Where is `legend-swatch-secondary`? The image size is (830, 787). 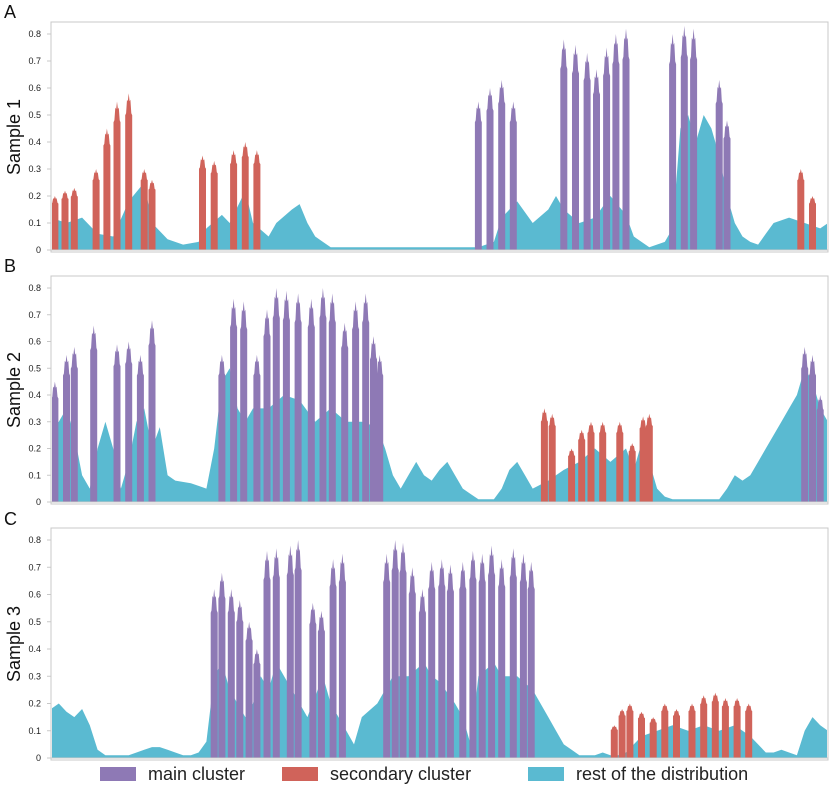 legend-swatch-secondary is located at coordinates (300, 774).